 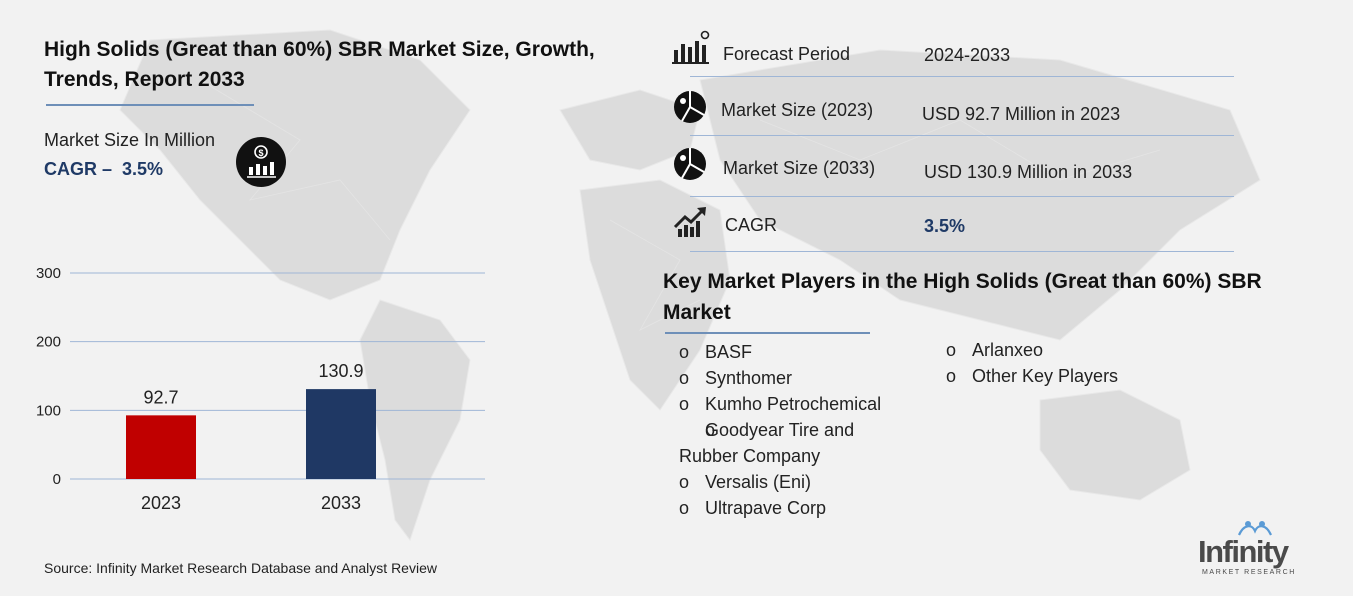 I want to click on stat-value: 3.5%, so click(x=945, y=226).